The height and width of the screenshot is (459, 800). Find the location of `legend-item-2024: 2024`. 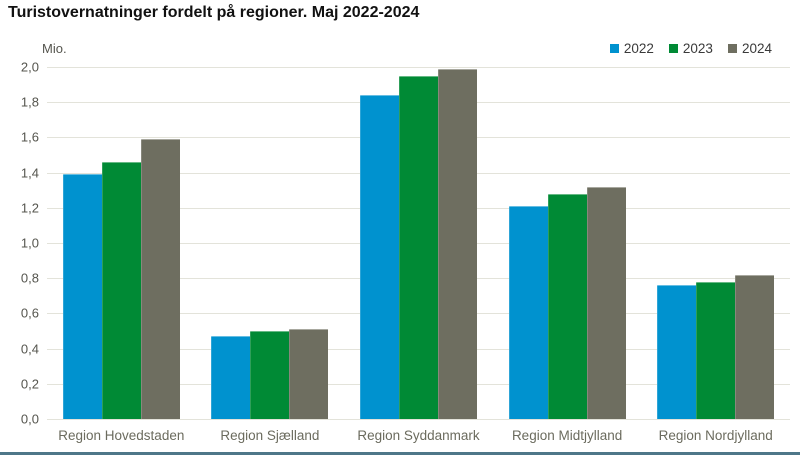

legend-item-2024: 2024 is located at coordinates (749, 48).